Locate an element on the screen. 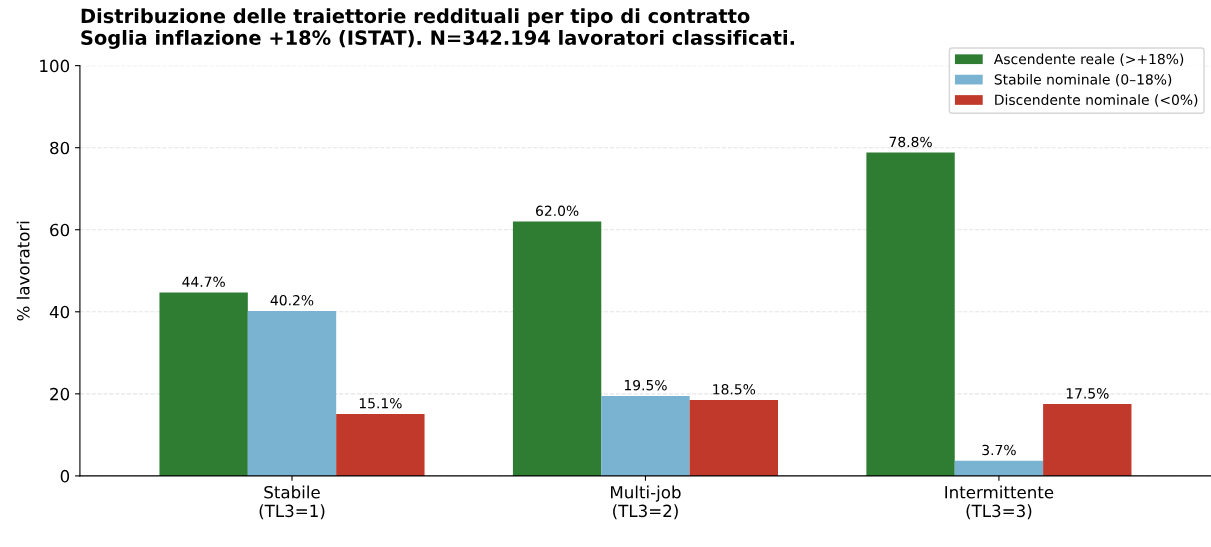 The height and width of the screenshot is (547, 1211). data-label: 62.0% is located at coordinates (557, 211).